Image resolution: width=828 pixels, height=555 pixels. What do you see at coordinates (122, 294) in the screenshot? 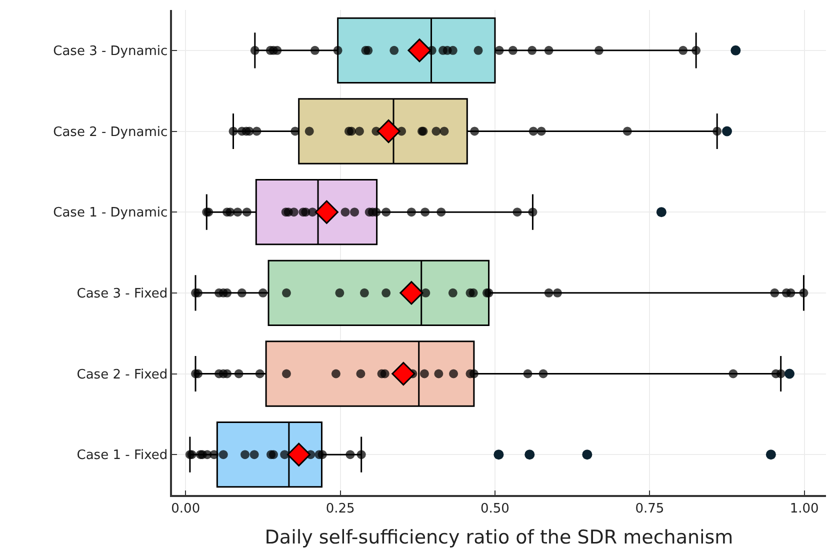
I see `y-tick-label: Case 3 - Fixed` at bounding box center [122, 294].